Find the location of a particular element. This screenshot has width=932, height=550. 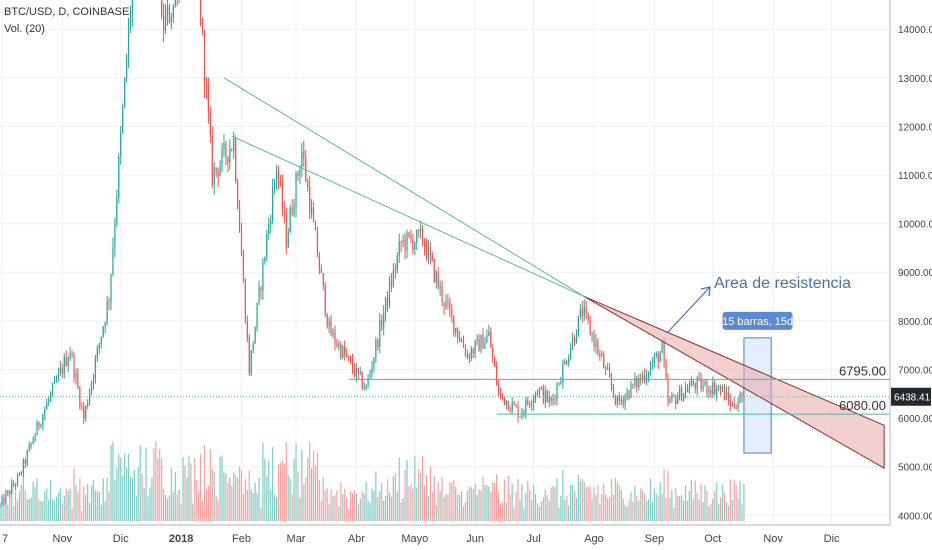

measure-label-bg is located at coordinates (757, 320).